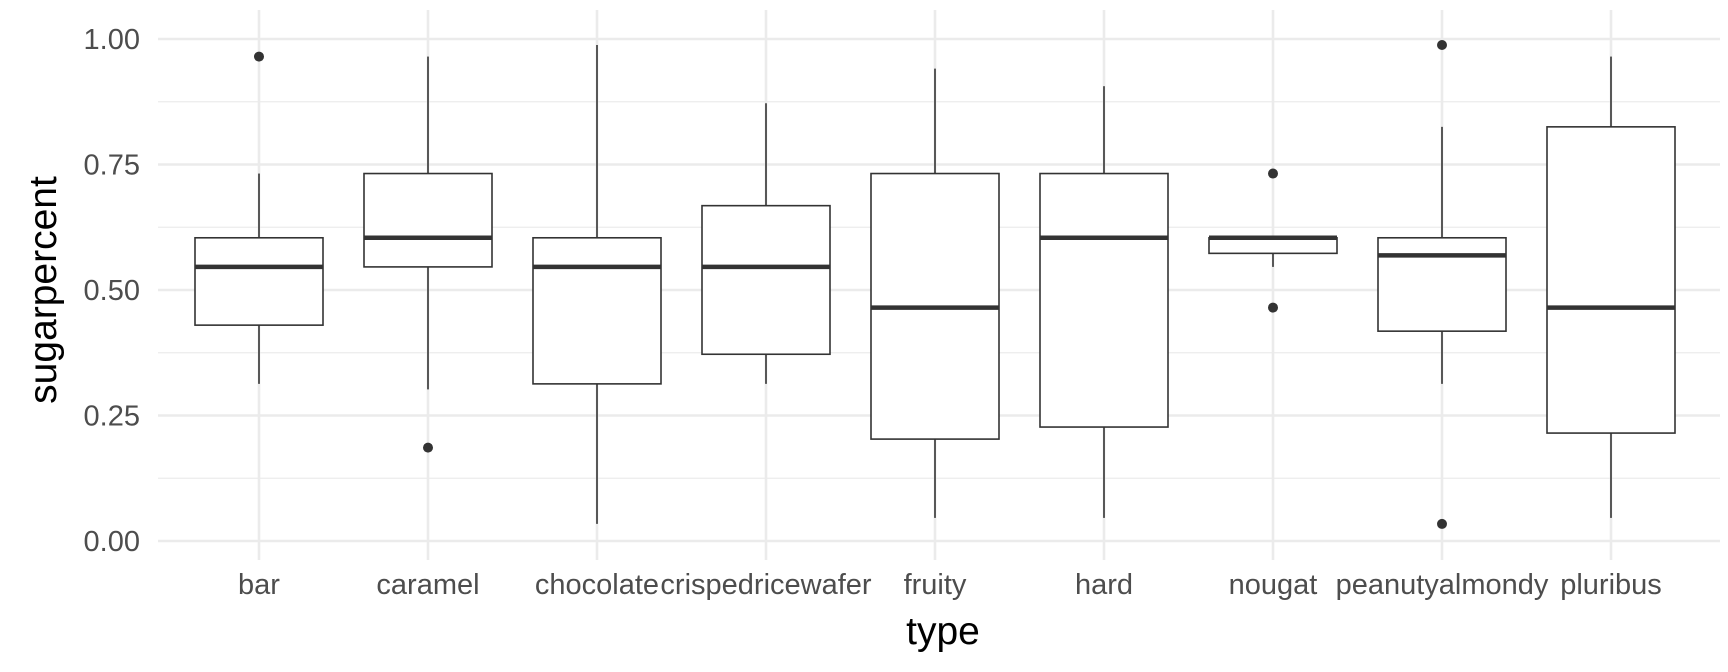  What do you see at coordinates (1104, 585) in the screenshot?
I see `x-tick-label: hard` at bounding box center [1104, 585].